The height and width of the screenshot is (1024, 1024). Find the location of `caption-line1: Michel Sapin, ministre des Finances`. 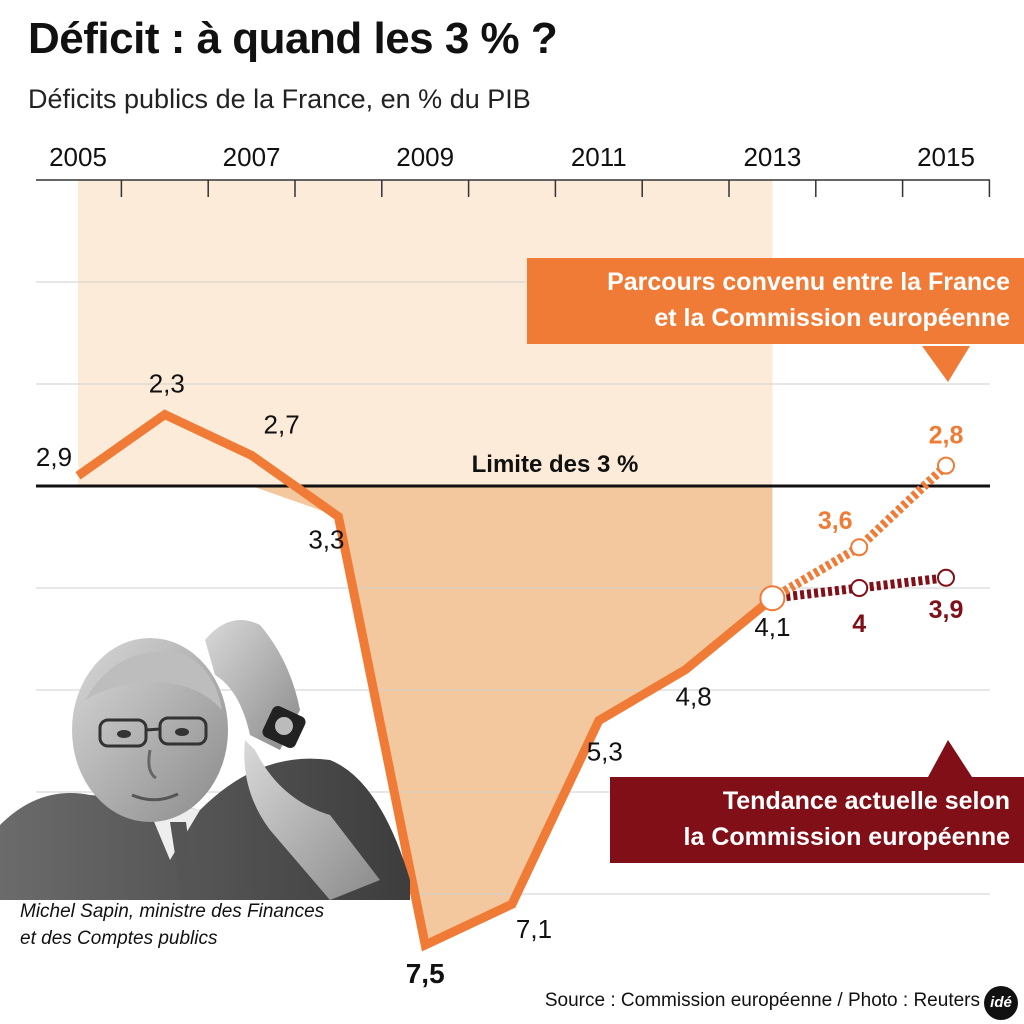

caption-line1: Michel Sapin, ministre des Finances is located at coordinates (172, 911).